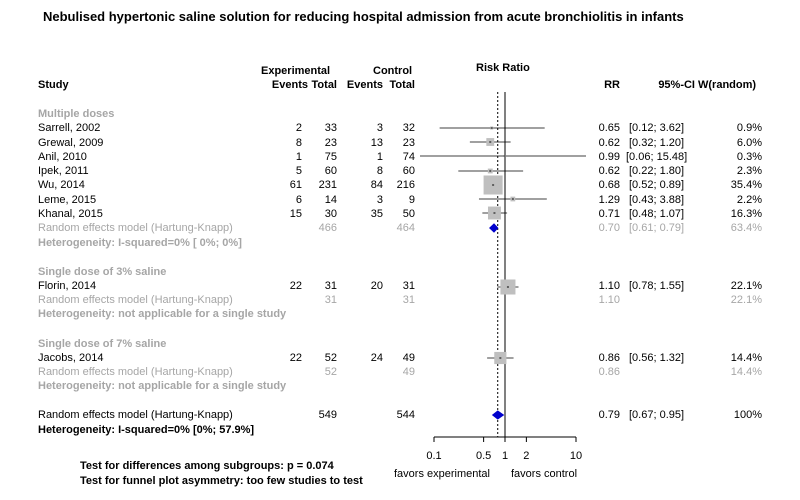 Image resolution: width=800 pixels, height=500 pixels. I want to click on header-rr: RR, so click(612, 85).